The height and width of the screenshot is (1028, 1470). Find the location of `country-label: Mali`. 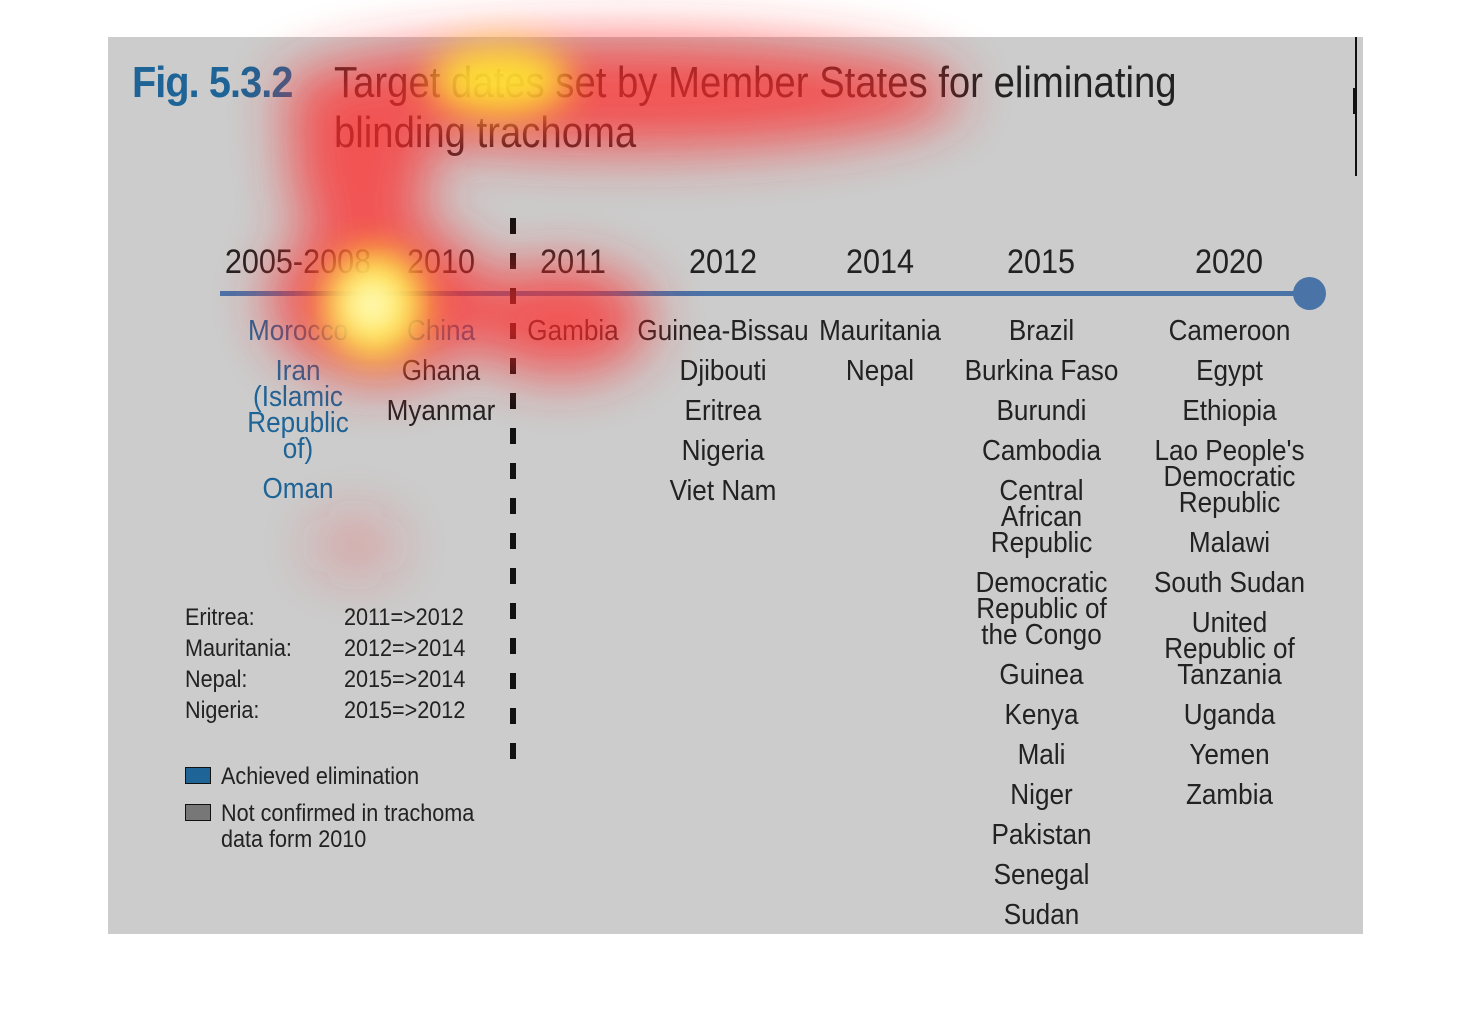

country-label: Mali is located at coordinates (1041, 755).